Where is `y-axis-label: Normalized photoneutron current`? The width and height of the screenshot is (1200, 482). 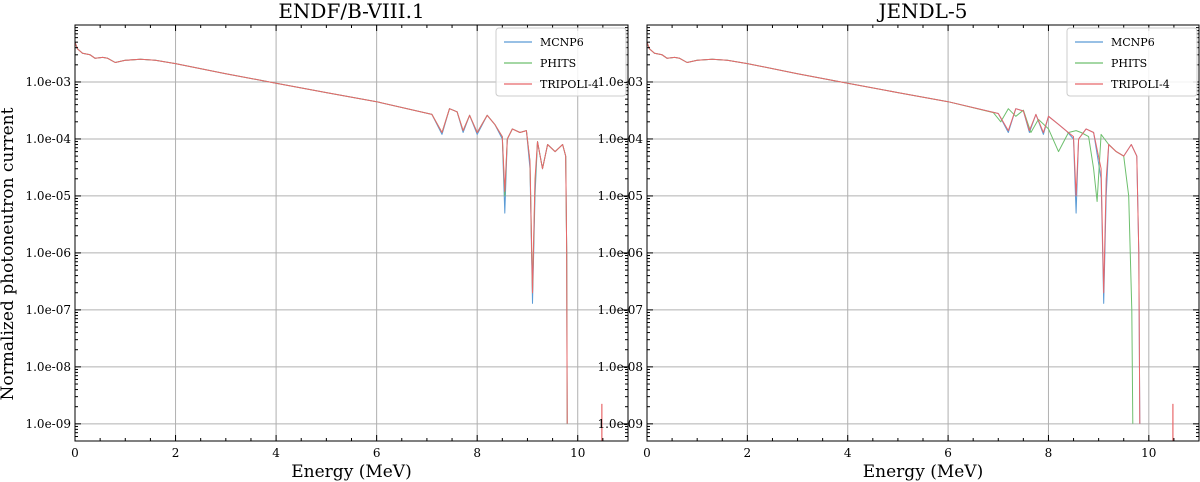
y-axis-label: Normalized photoneutron current is located at coordinates (9, 253).